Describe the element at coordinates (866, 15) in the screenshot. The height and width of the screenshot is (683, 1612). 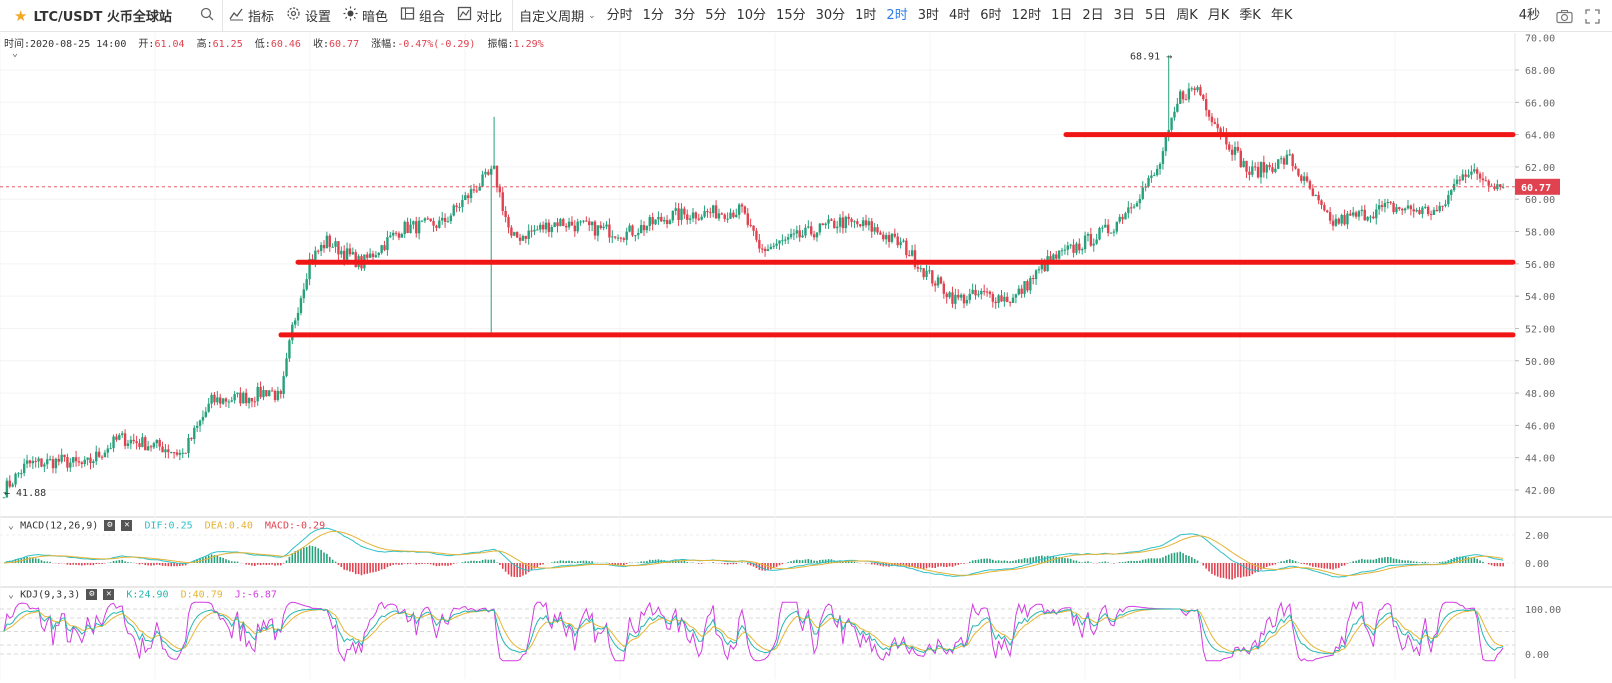
I see `period-option: 1时` at that location.